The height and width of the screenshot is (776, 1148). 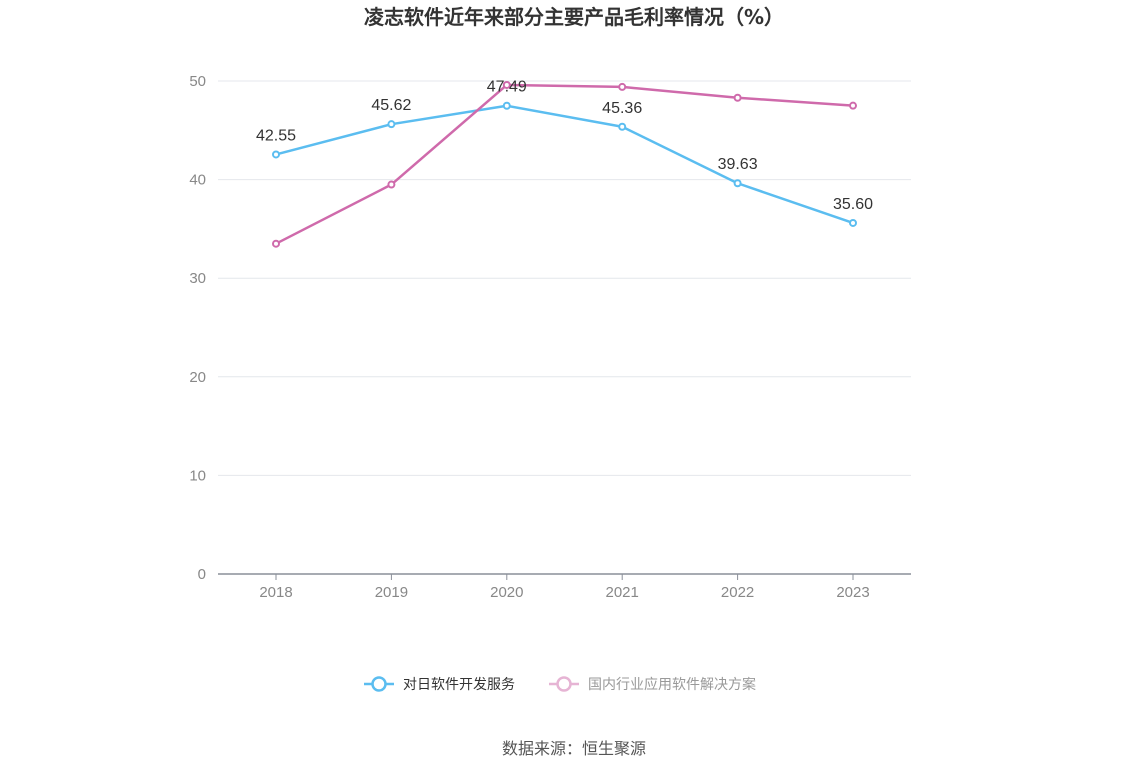 I want to click on legend-label: 国内行业应用软件解决方案, so click(x=672, y=684).